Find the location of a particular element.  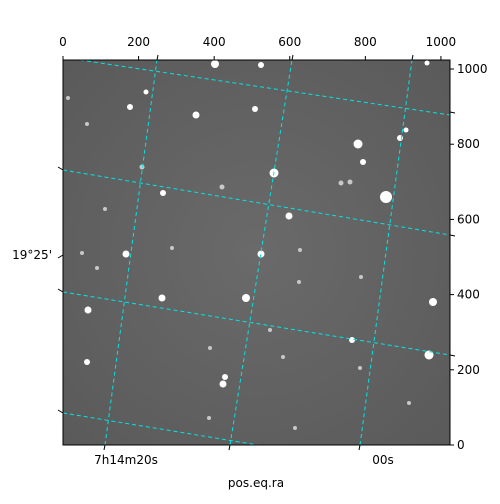

x-tick-label: 200 is located at coordinates (138, 42).